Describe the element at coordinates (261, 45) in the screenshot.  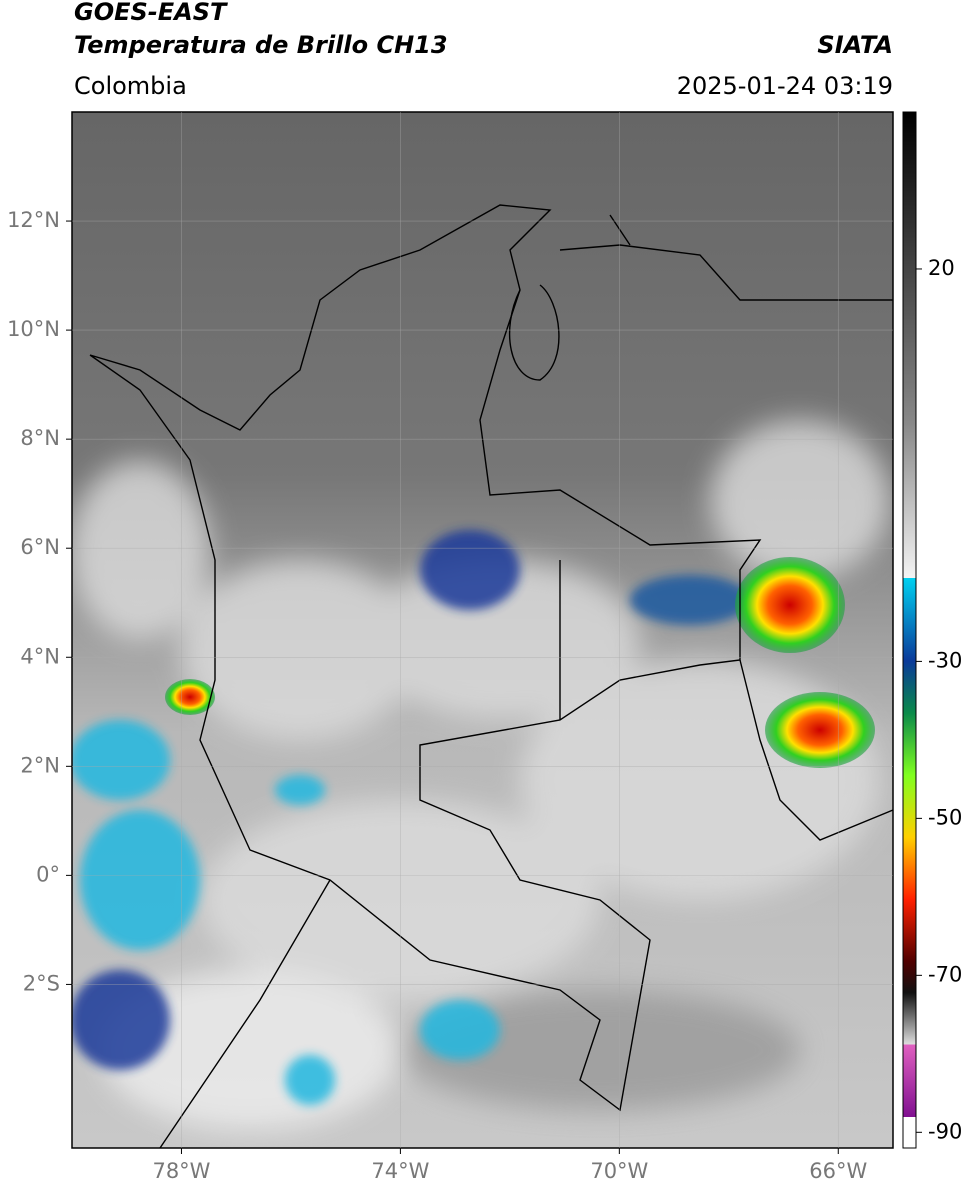
I see `subtitle: Temperatura de Brillo CH13` at that location.